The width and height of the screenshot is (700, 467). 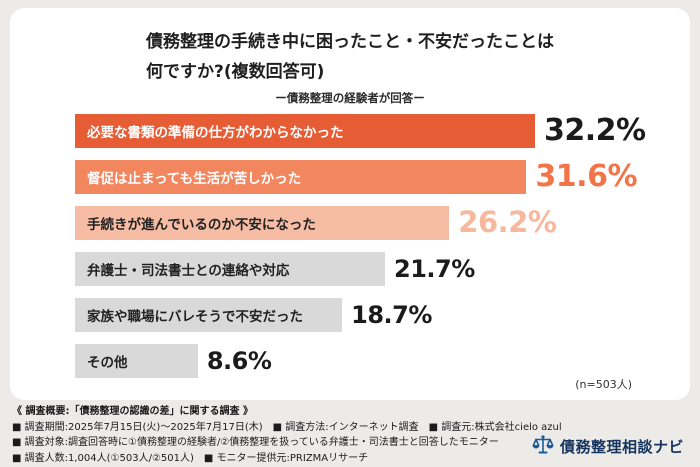 I want to click on bar-row: その他 8.6%, so click(x=305, y=360).